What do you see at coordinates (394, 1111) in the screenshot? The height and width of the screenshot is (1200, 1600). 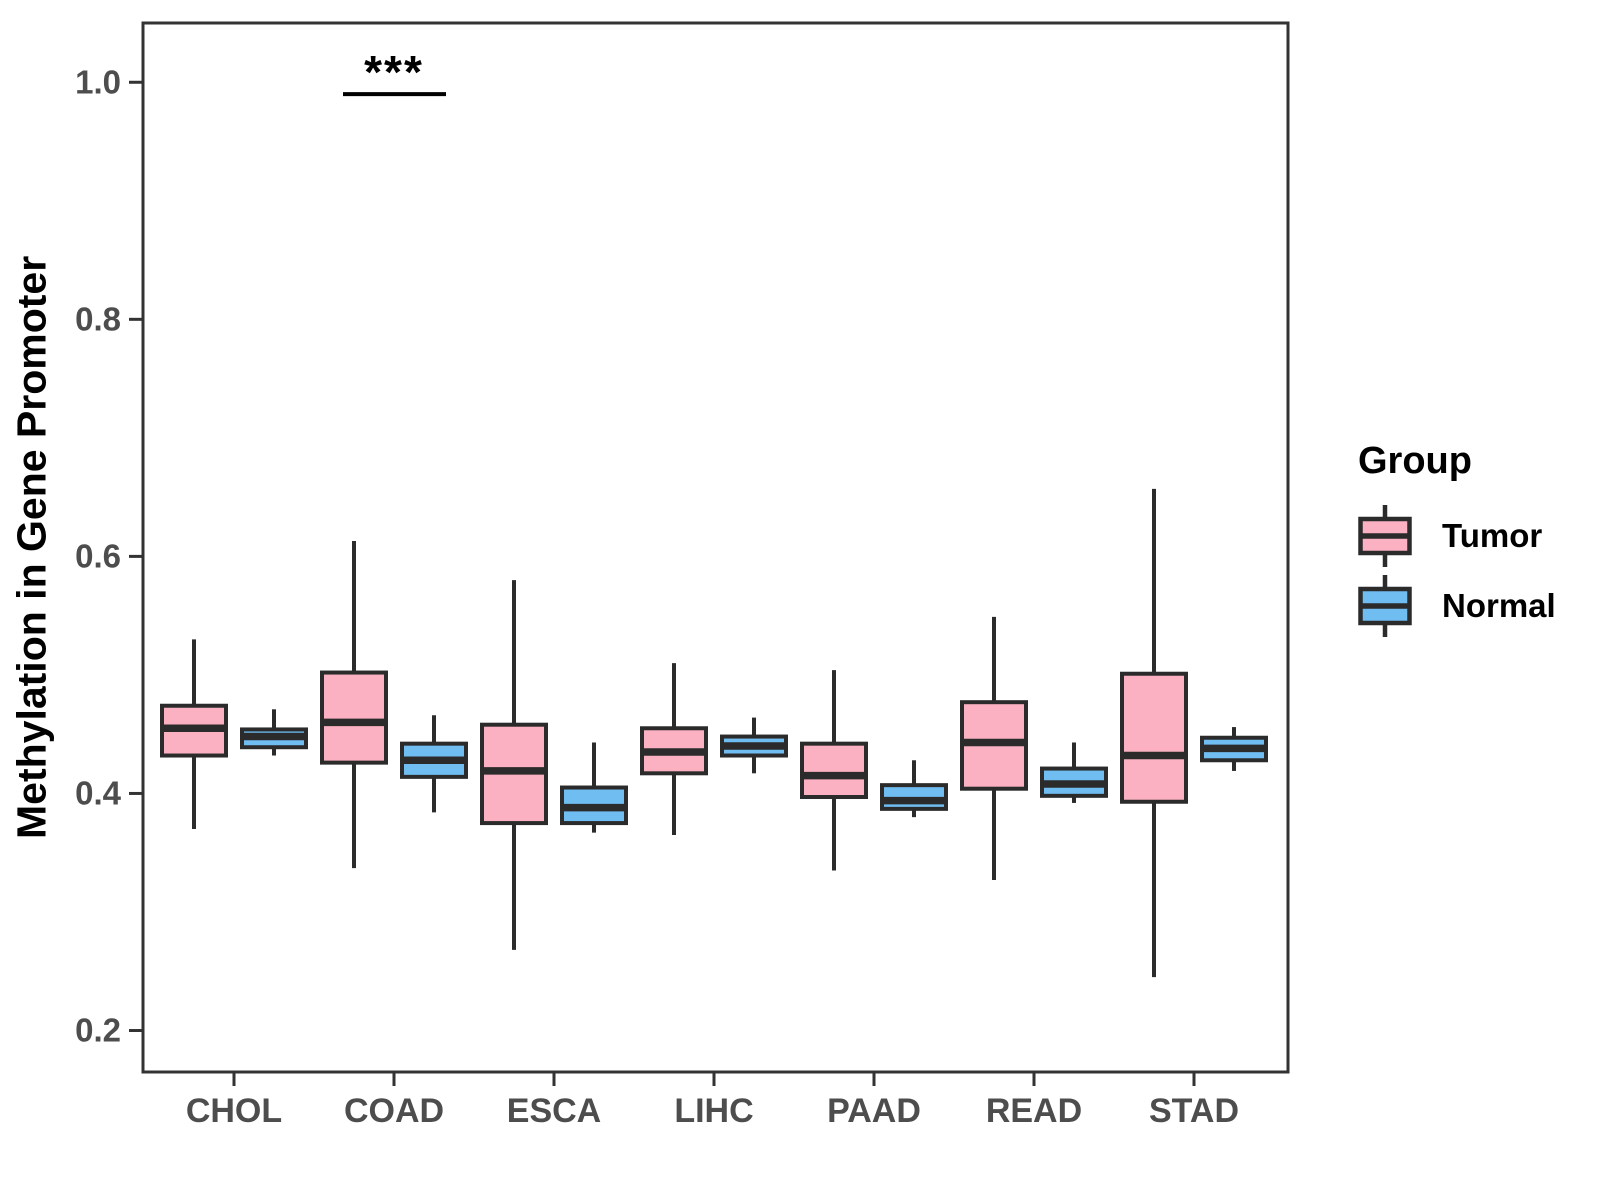 I see `x-tick-label-COAD: COAD` at bounding box center [394, 1111].